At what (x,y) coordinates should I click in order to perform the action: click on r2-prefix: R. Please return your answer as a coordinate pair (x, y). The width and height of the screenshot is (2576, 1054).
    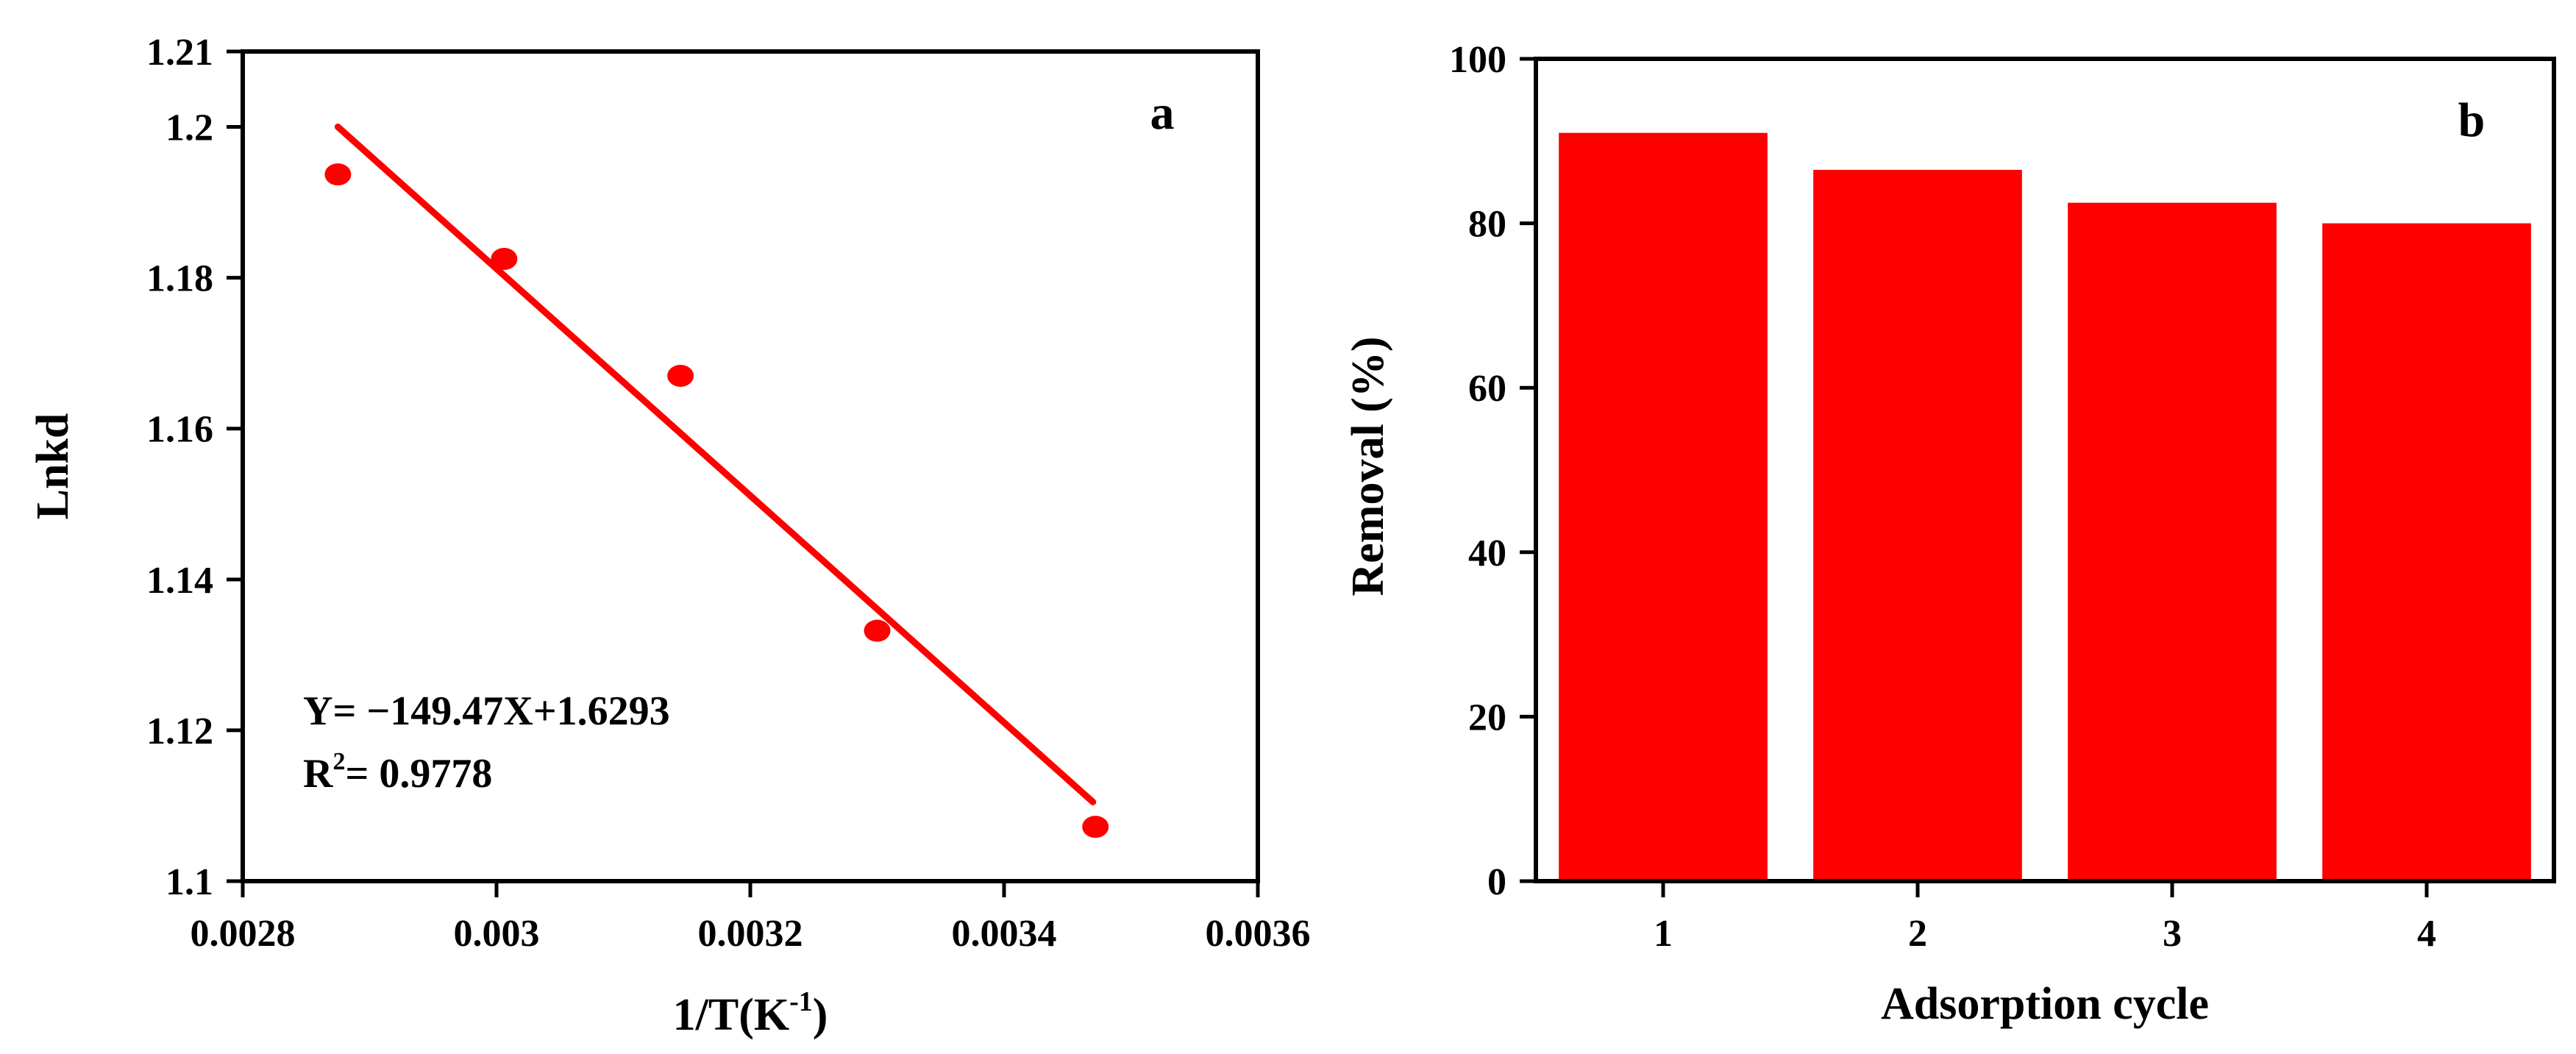
    Looking at the image, I should click on (318, 774).